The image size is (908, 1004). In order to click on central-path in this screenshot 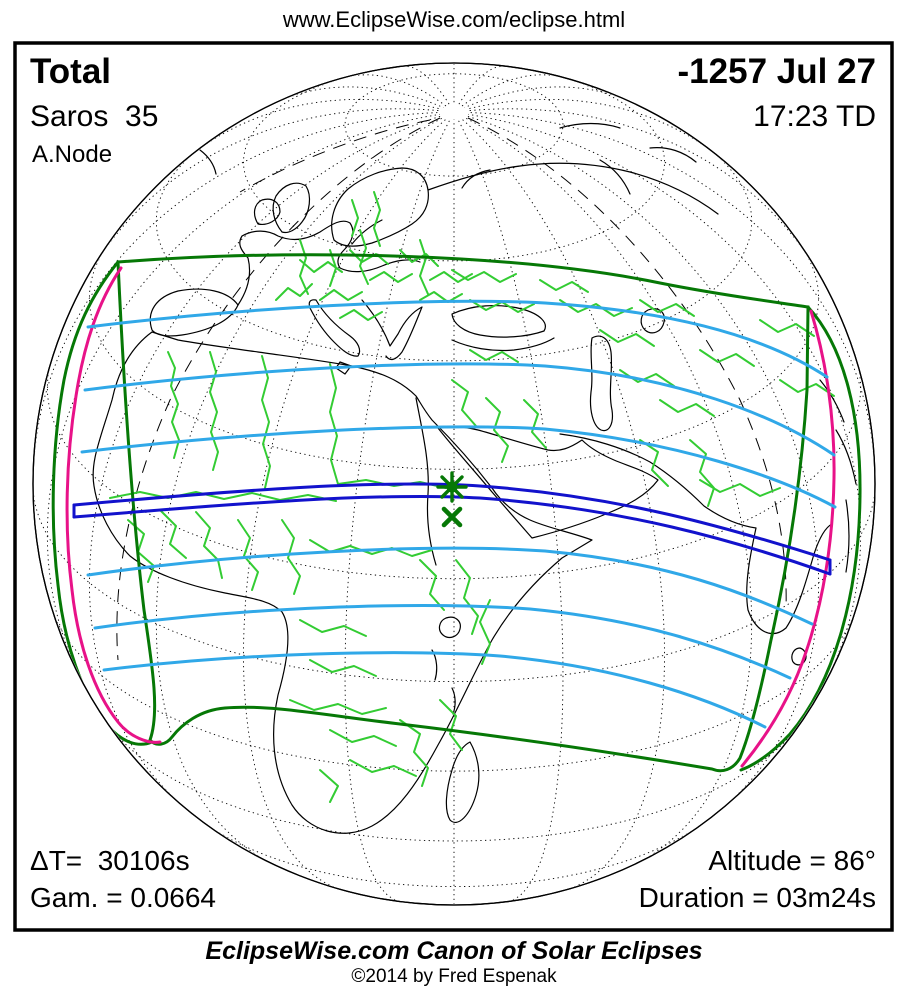, I will do `click(452, 529)`.